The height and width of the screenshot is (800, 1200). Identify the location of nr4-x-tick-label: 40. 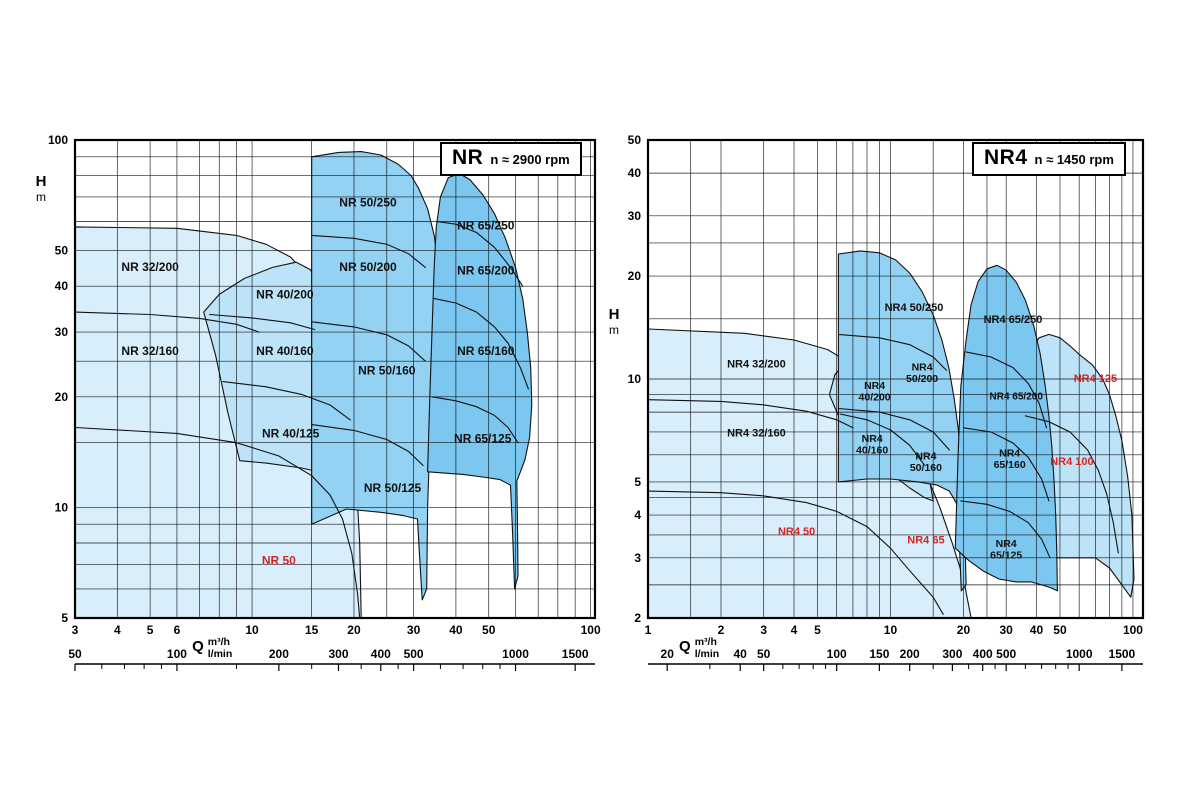
(1037, 630).